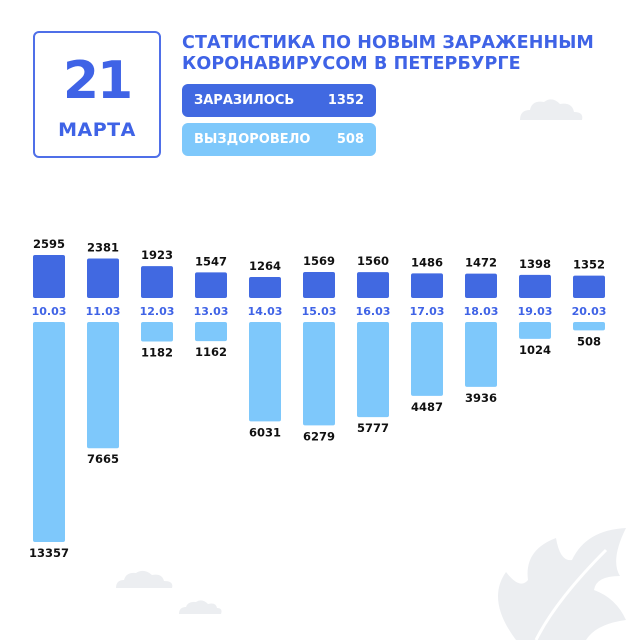  I want to click on recovered-value-label: 3936, so click(481, 398).